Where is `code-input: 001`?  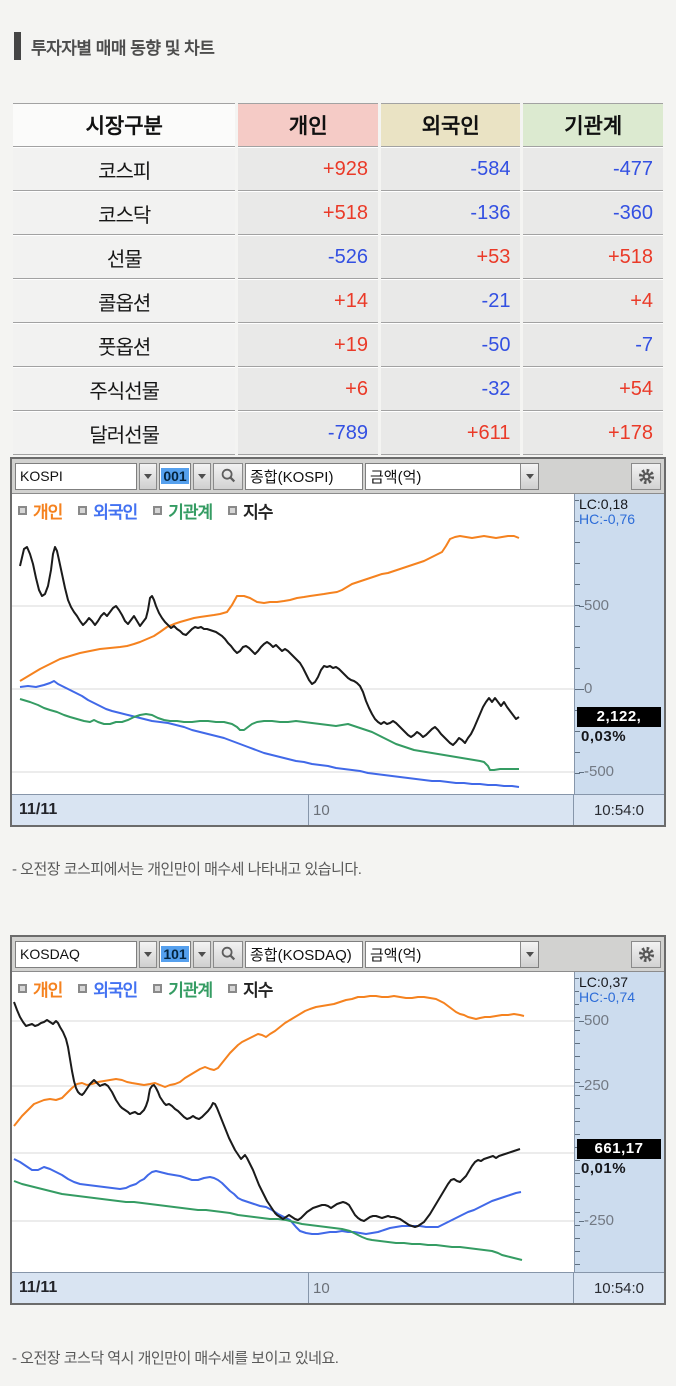
code-input: 001 is located at coordinates (175, 476).